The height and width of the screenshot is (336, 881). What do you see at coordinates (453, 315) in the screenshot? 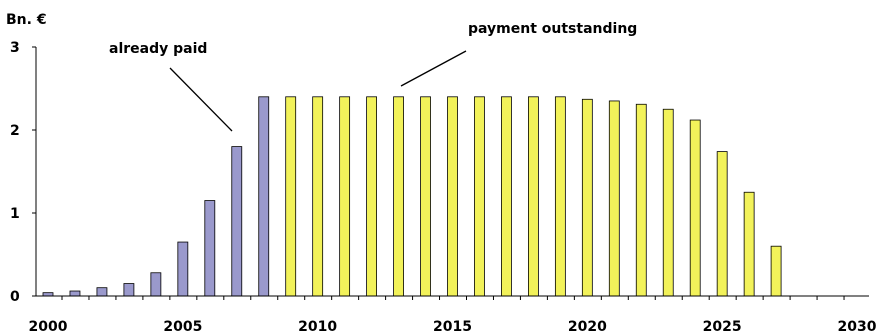
I see `x-axis-ticks: 2000 2005 2010 2015 2020 2025 2030` at bounding box center [453, 315].